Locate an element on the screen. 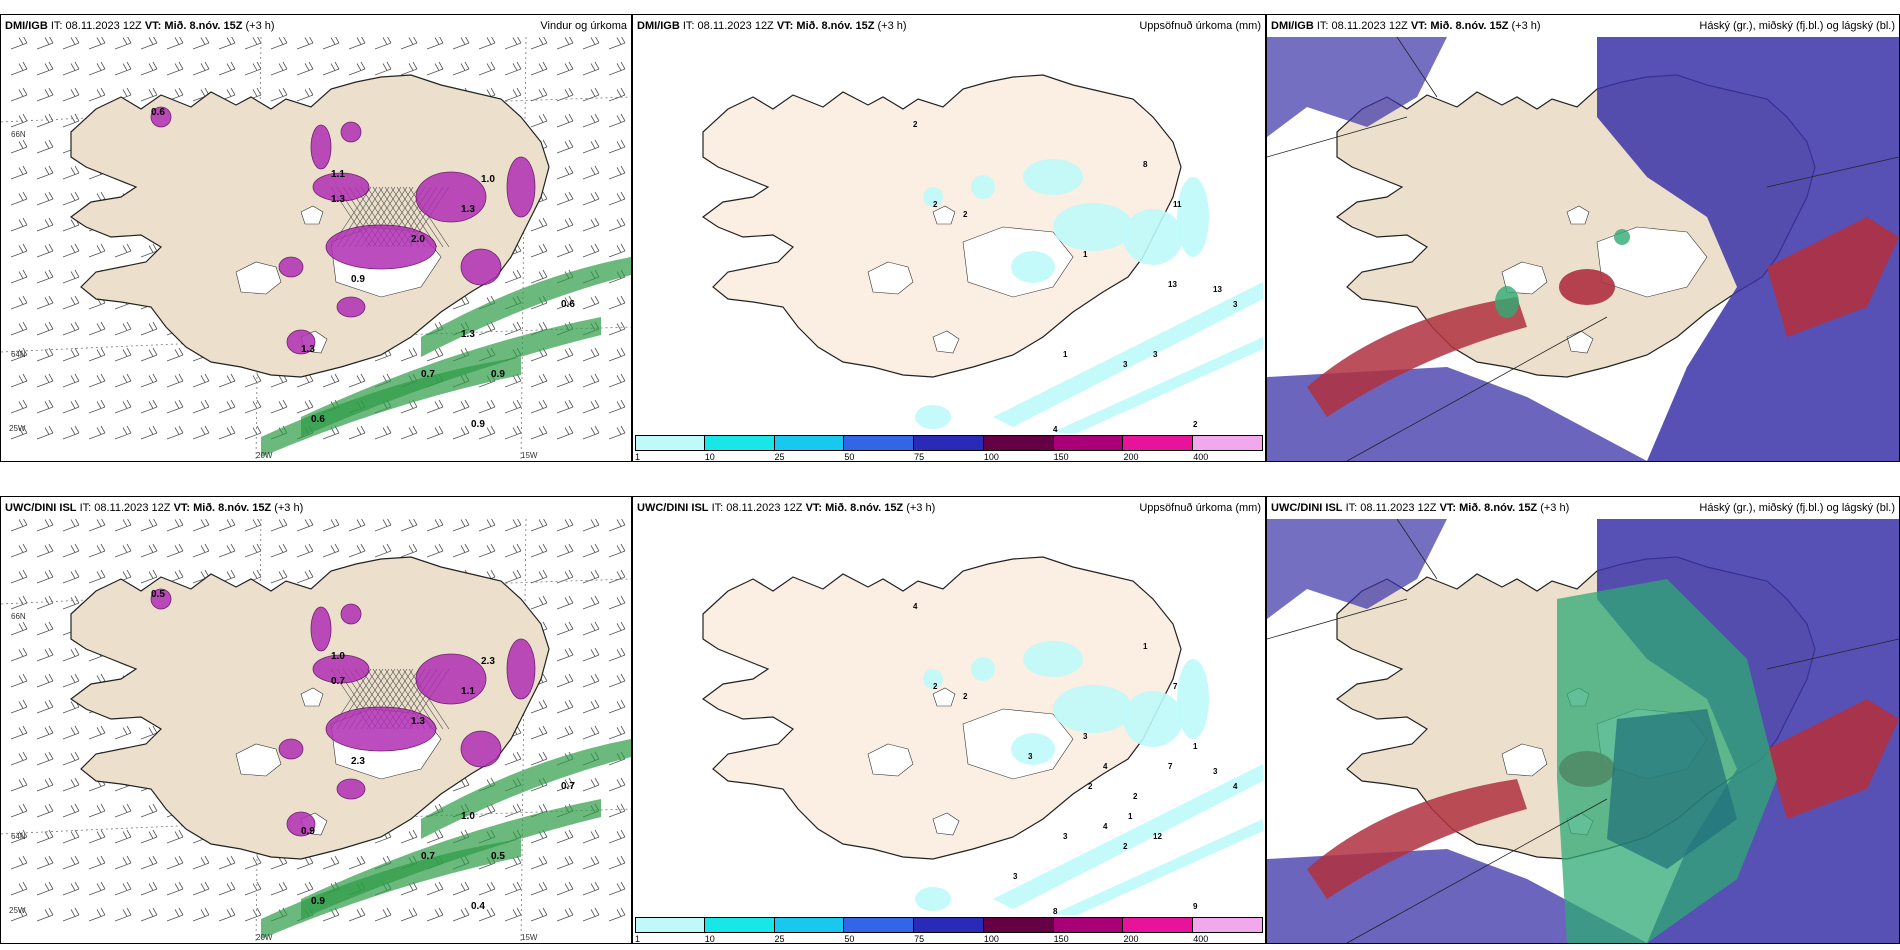  precip-value-label: 2.3 is located at coordinates (488, 661).